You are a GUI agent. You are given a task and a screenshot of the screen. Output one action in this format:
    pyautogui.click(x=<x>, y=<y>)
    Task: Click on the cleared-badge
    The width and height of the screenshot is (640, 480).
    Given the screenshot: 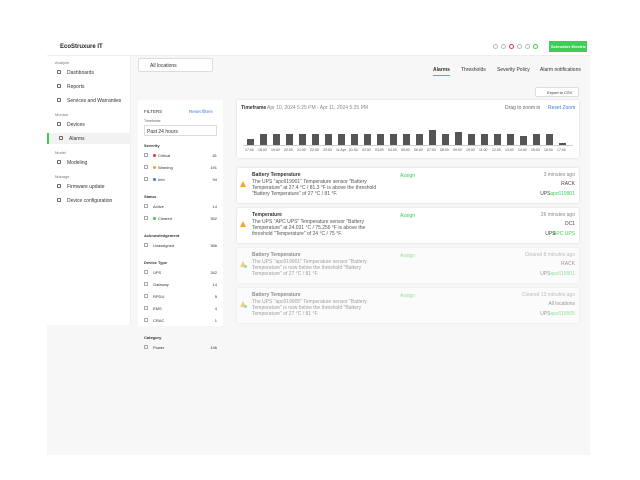 What is the action you would take?
    pyautogui.click(x=245, y=306)
    